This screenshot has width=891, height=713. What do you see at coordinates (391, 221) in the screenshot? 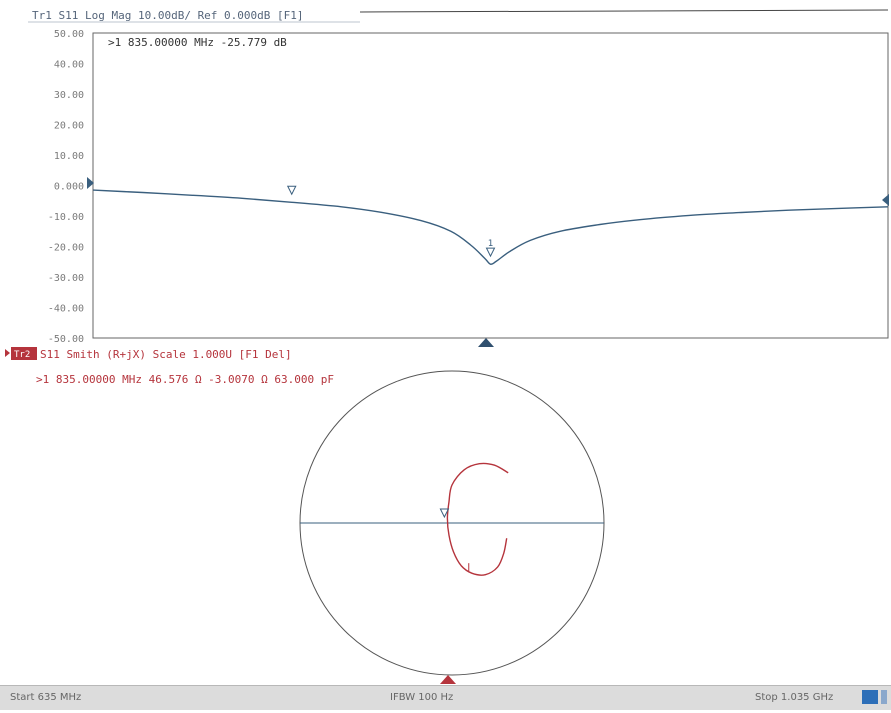
I see `logmag-marker-group: 1` at bounding box center [391, 221].